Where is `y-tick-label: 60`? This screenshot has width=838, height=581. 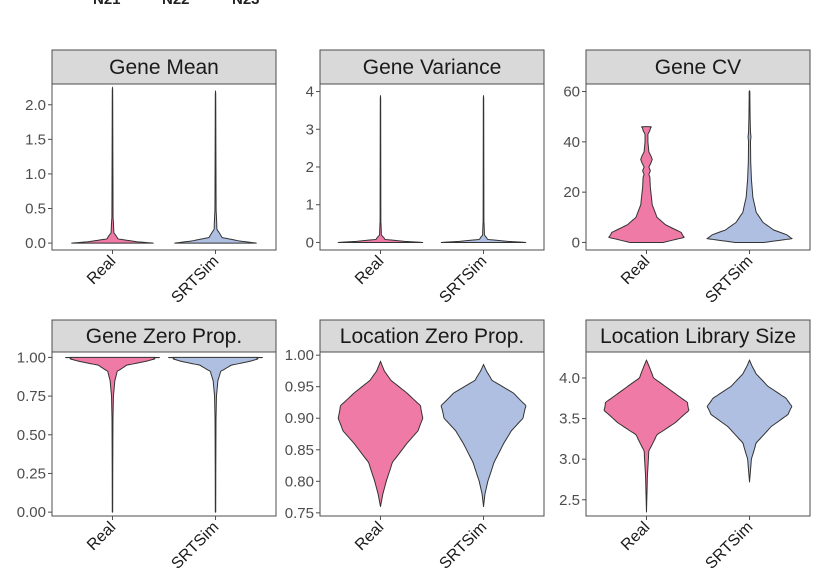
y-tick-label: 60 is located at coordinates (571, 92).